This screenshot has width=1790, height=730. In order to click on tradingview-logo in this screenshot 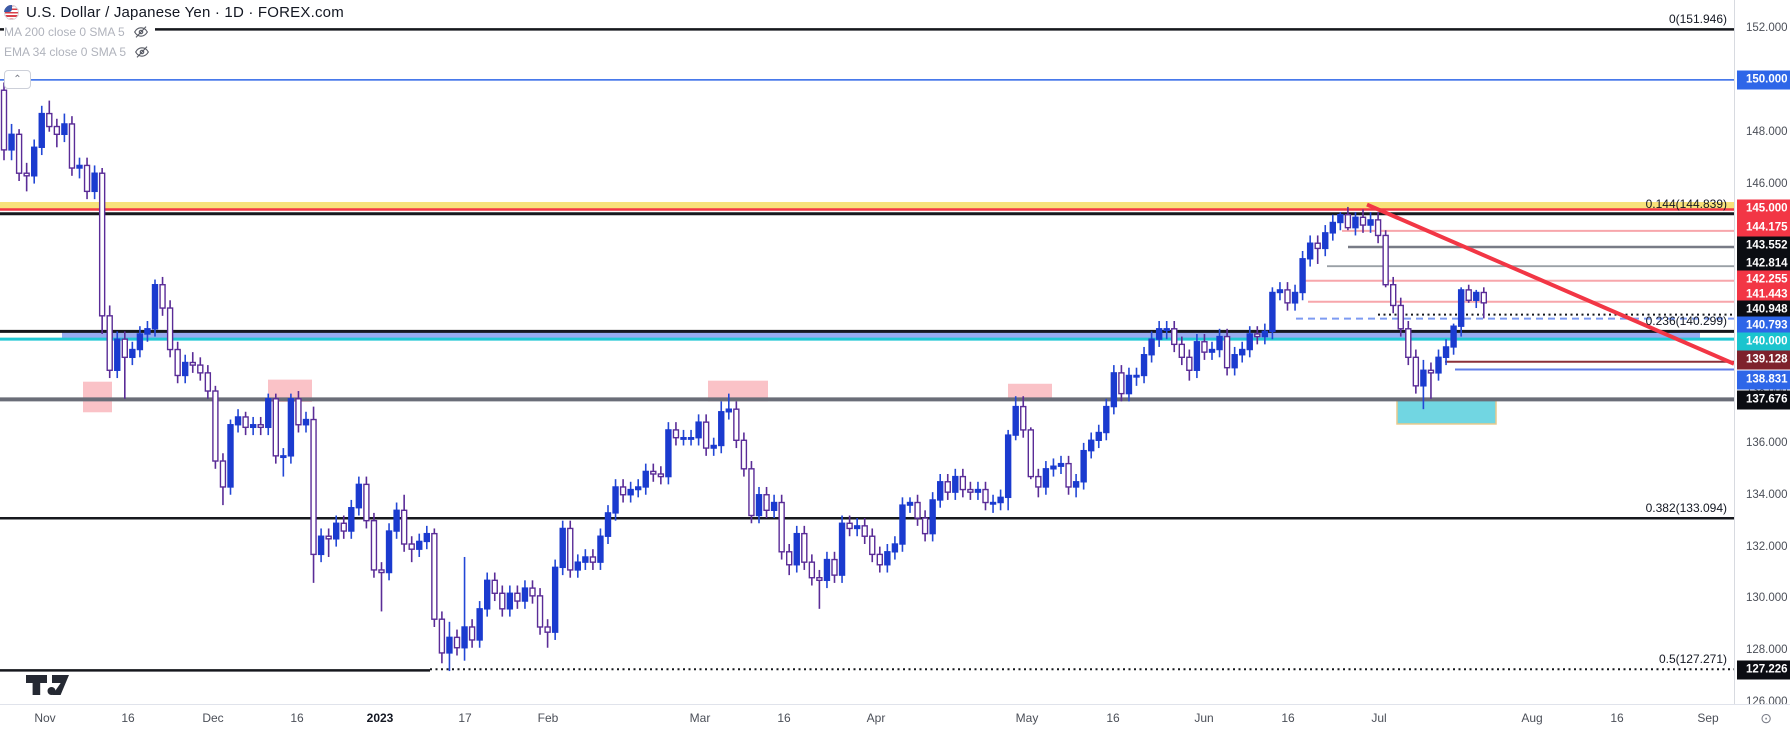, I will do `click(48, 685)`.